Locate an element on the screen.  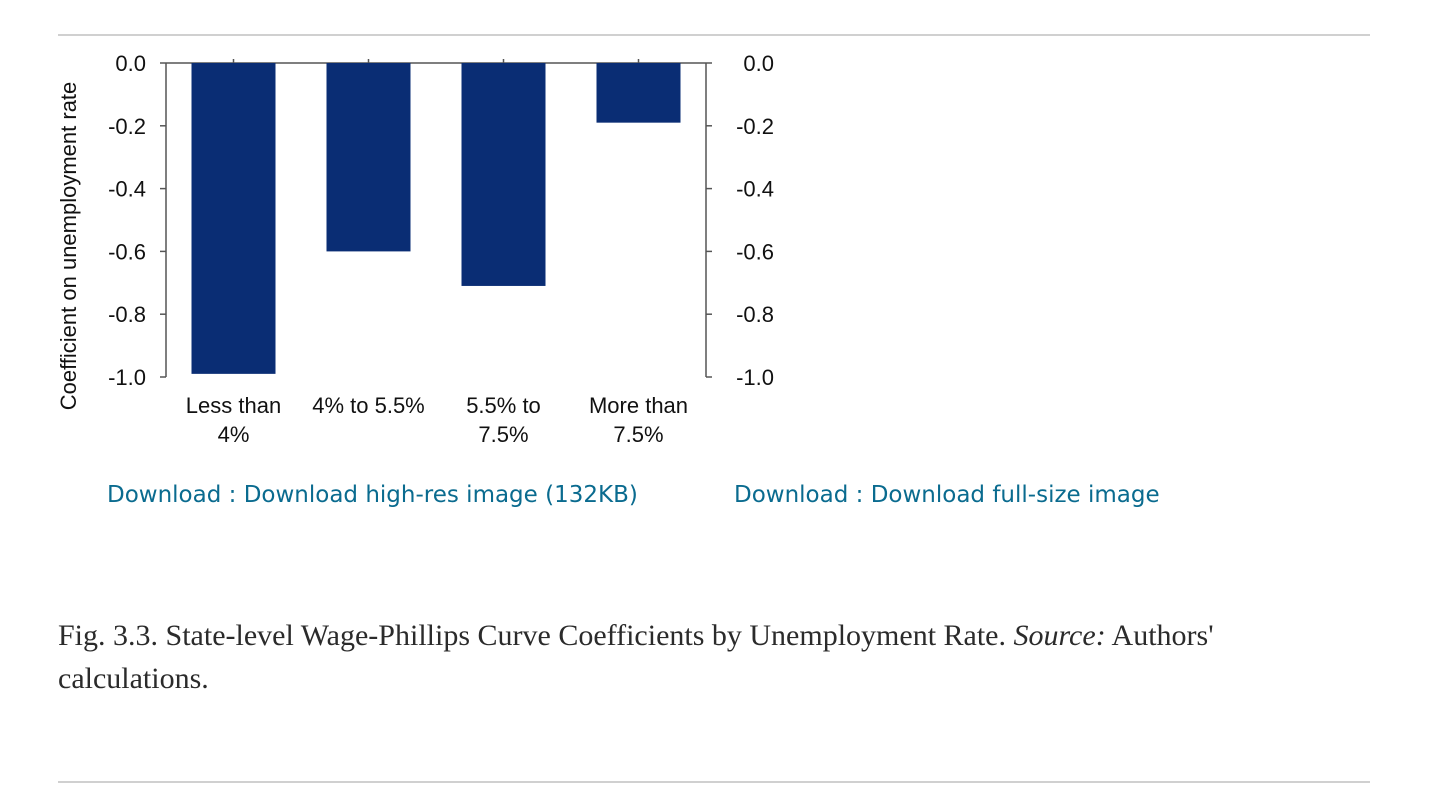
y-axis-label: Coefficient on unemployment rate is located at coordinates (68, 246).